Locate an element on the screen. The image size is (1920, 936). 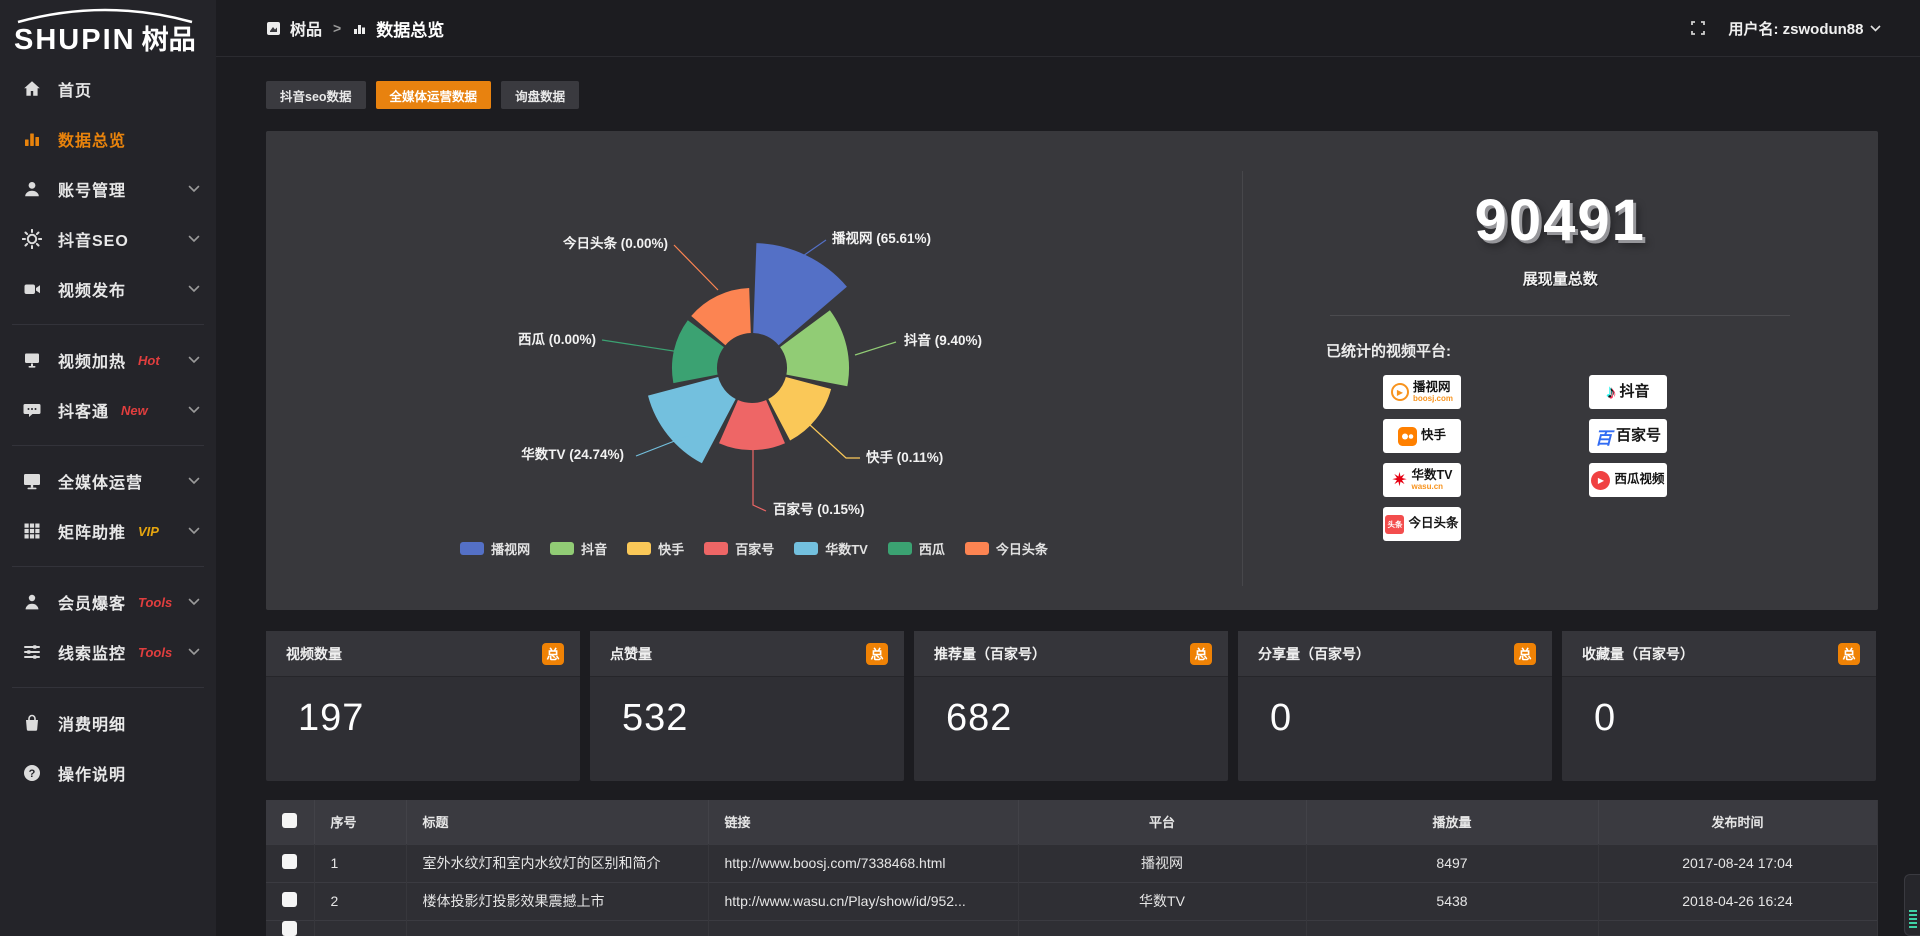
col-header-5: 播放量 is located at coordinates (1452, 822).